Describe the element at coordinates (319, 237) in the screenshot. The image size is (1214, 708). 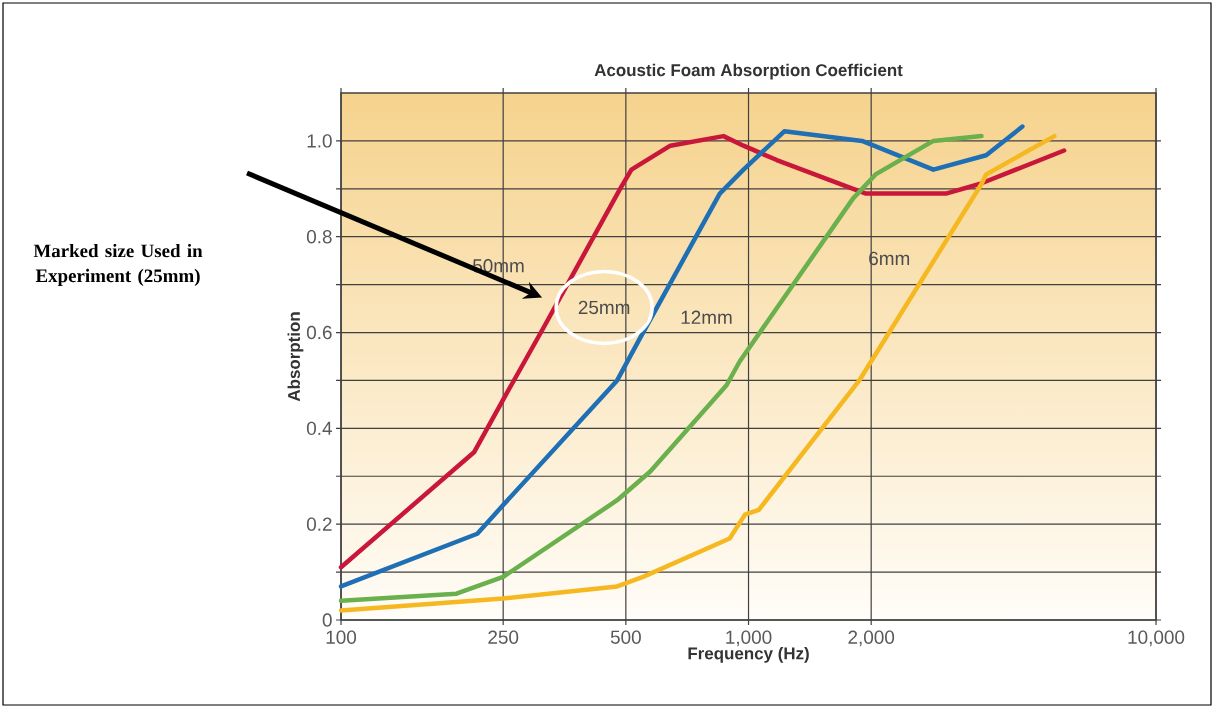
I see `y-tick-label: 0.8` at that location.